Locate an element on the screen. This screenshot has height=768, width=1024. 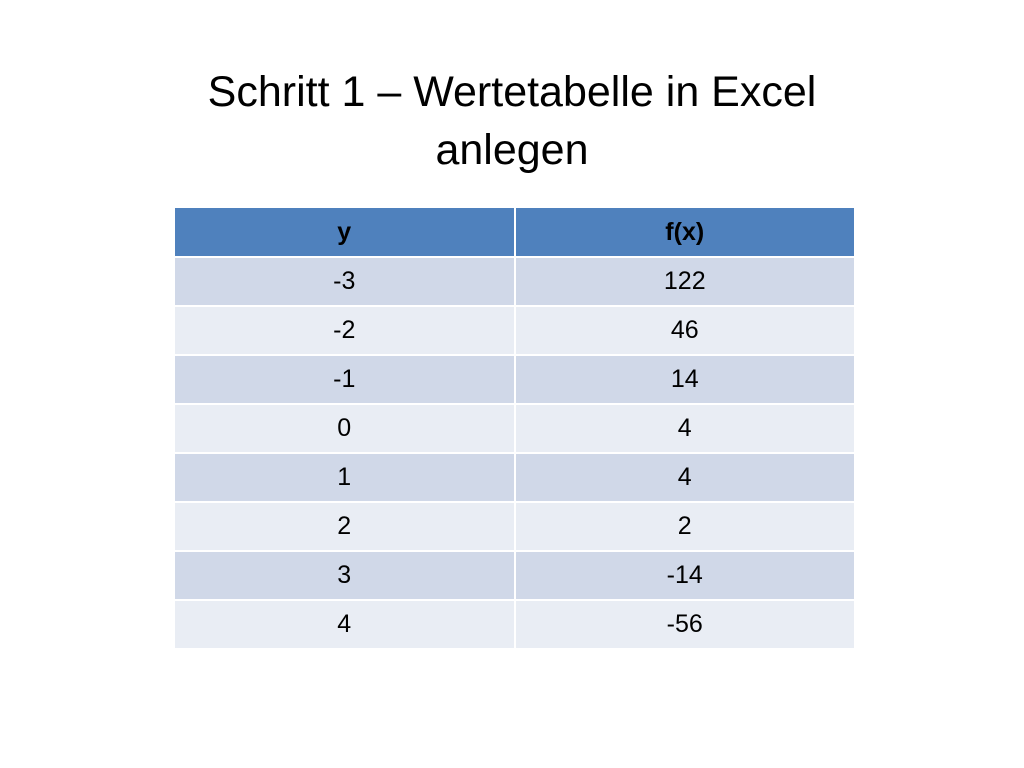
table-row: 2 2 is located at coordinates (514, 526).